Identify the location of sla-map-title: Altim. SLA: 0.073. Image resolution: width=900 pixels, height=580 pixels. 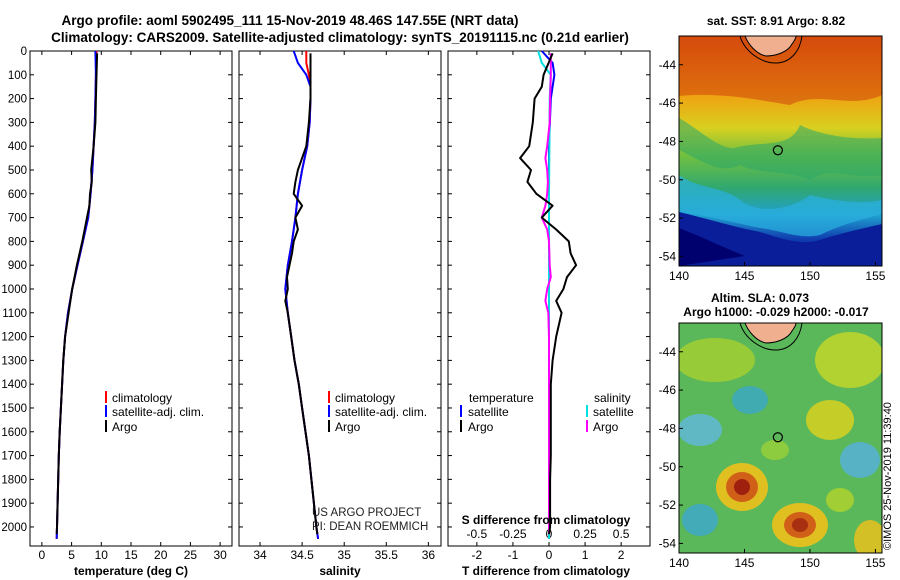
(760, 298).